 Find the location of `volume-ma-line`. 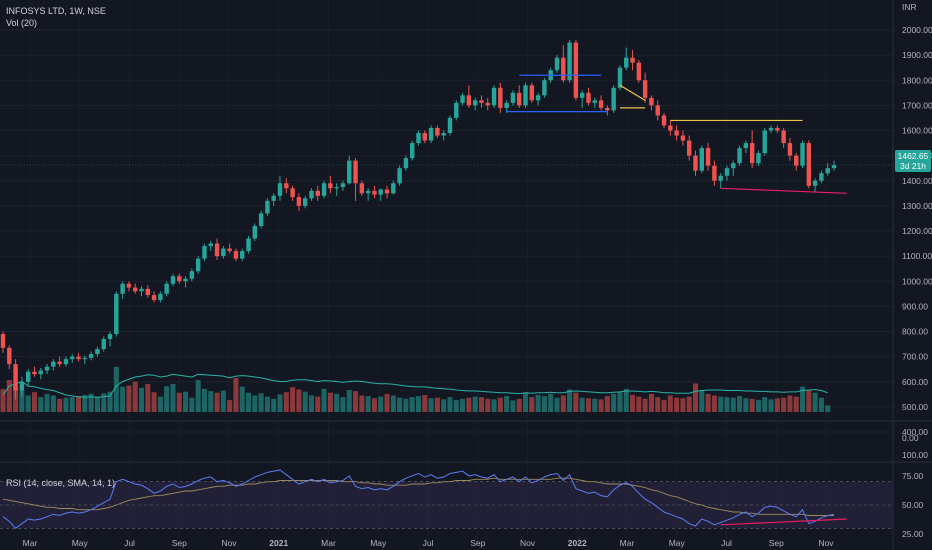

volume-ma-line is located at coordinates (415, 385).